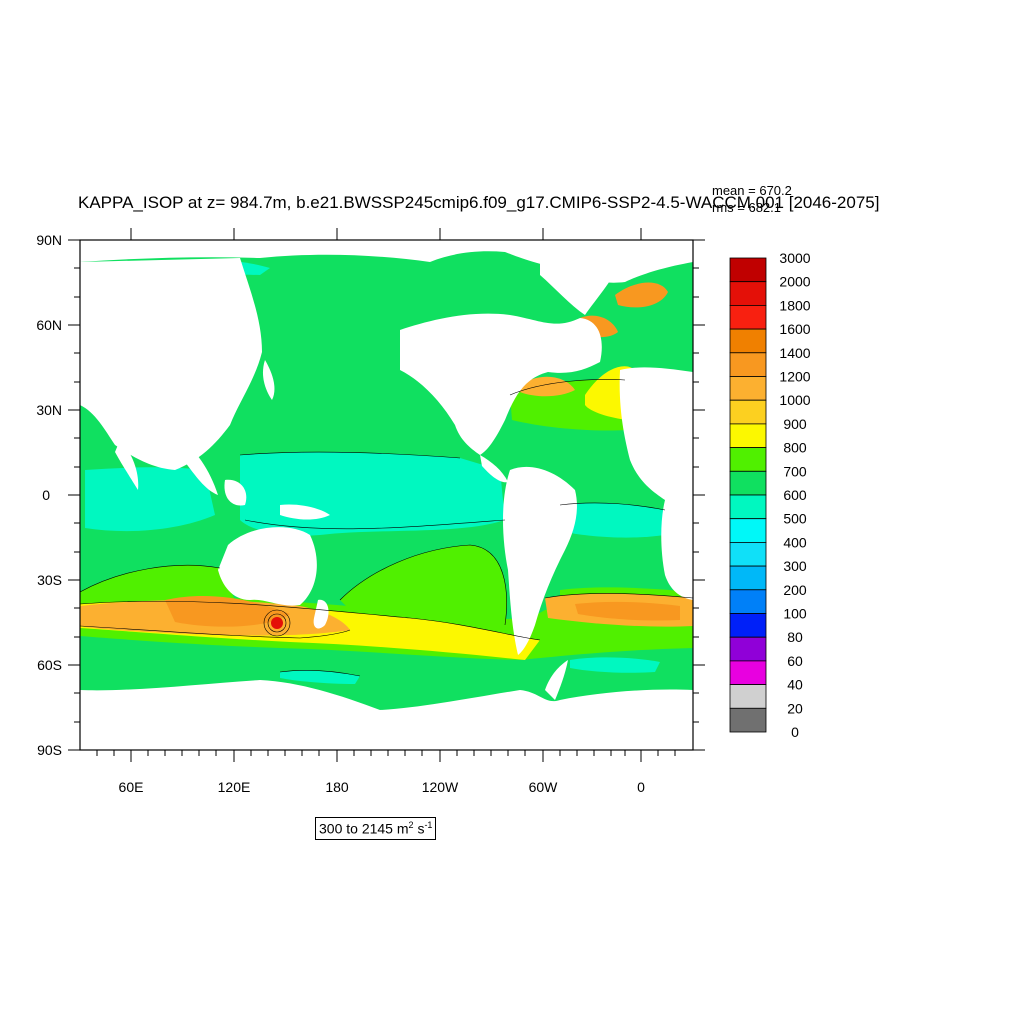 The image size is (1024, 1024). I want to click on mean-stat: mean = 670.2, so click(752, 190).